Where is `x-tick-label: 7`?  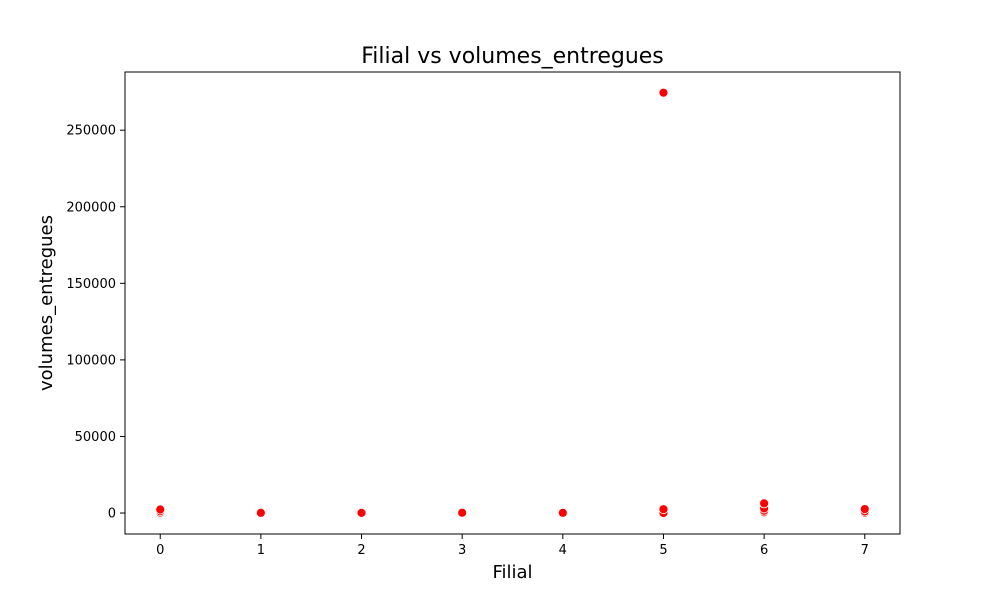 x-tick-label: 7 is located at coordinates (865, 550).